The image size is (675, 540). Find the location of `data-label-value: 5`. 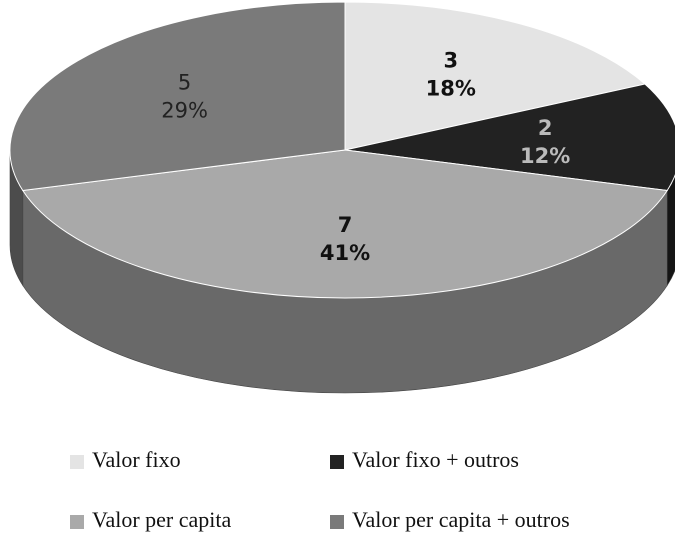

data-label-value: 5 is located at coordinates (184, 82).